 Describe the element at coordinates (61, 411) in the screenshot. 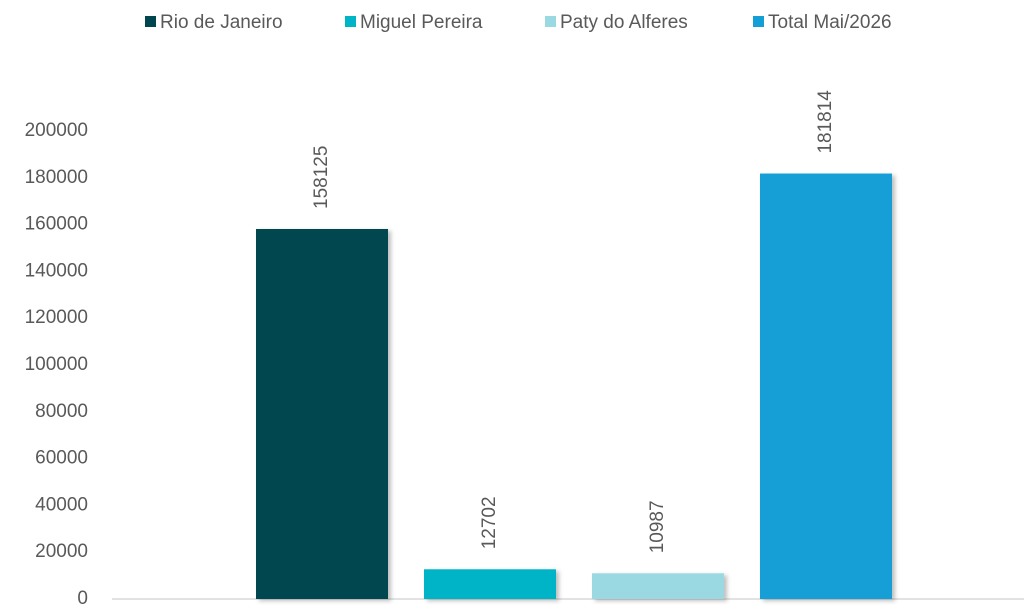

I see `y-tick-label: 80000` at that location.